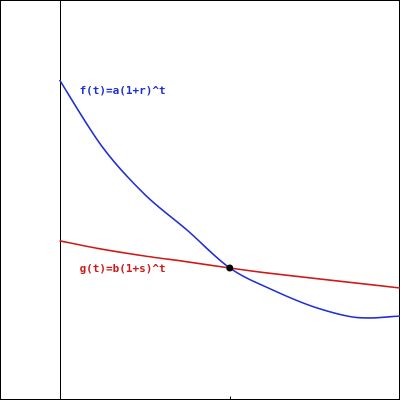  I want to click on series-label-1: g(t)=b(1+s)^t, so click(123, 268).